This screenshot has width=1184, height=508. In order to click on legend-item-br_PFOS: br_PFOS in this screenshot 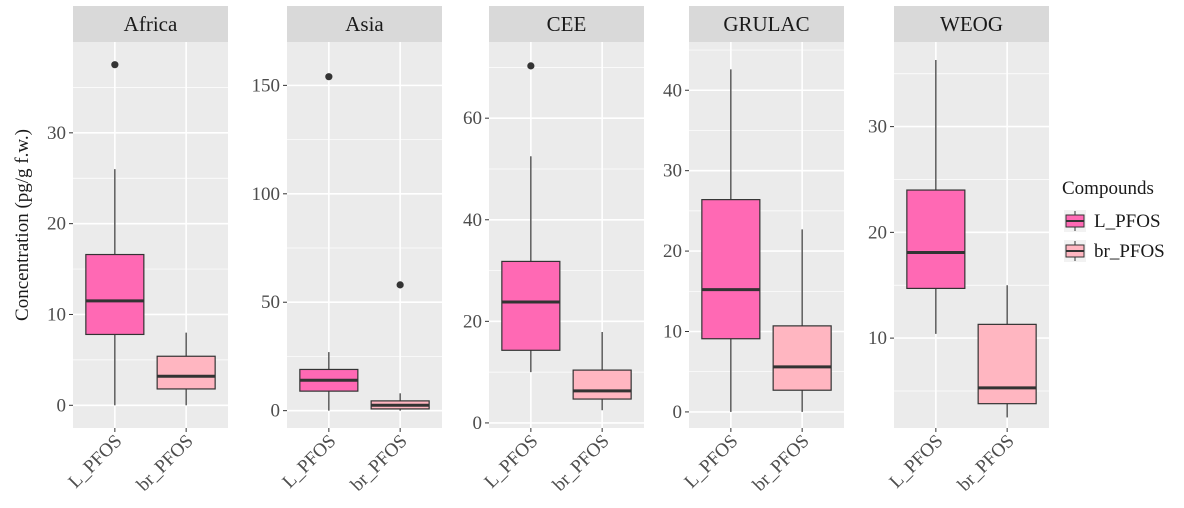, I will do `click(1114, 251)`.